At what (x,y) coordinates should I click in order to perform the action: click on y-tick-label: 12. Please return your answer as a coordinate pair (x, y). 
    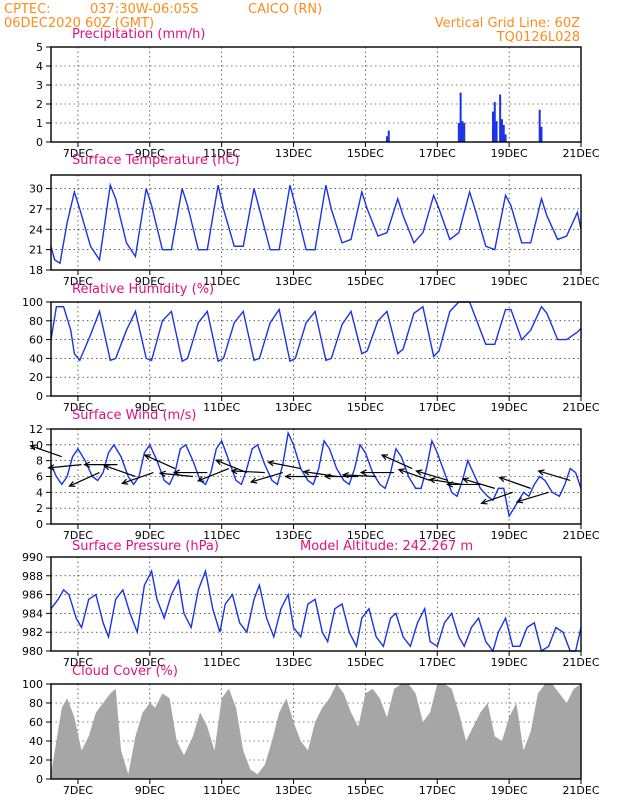
    Looking at the image, I should click on (36, 429).